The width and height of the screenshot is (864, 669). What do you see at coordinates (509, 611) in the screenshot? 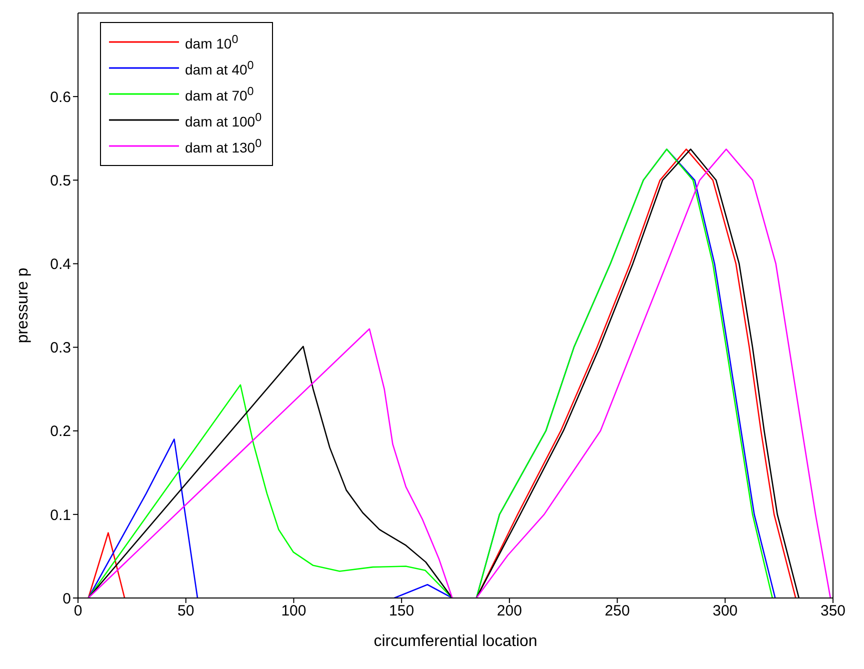
I see `x-tick-label: 200` at bounding box center [509, 611].